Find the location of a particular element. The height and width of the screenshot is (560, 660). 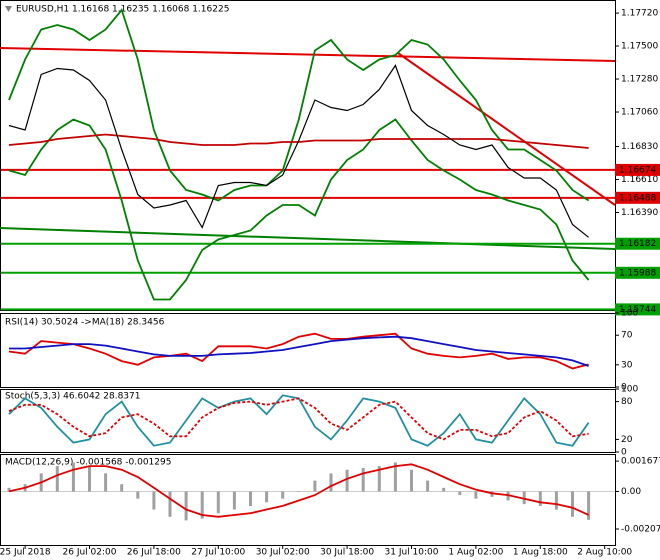

x-tick-label: 25 Jul 2018 is located at coordinates (25, 553).